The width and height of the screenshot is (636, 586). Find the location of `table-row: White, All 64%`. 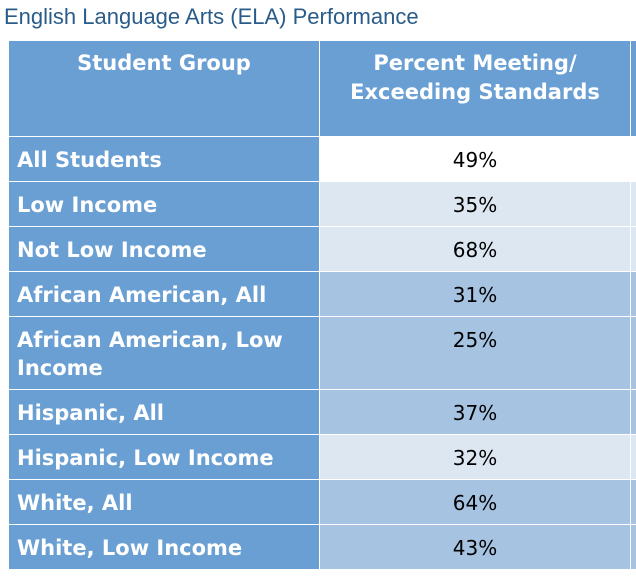

table-row: White, All 64% is located at coordinates (322, 502).